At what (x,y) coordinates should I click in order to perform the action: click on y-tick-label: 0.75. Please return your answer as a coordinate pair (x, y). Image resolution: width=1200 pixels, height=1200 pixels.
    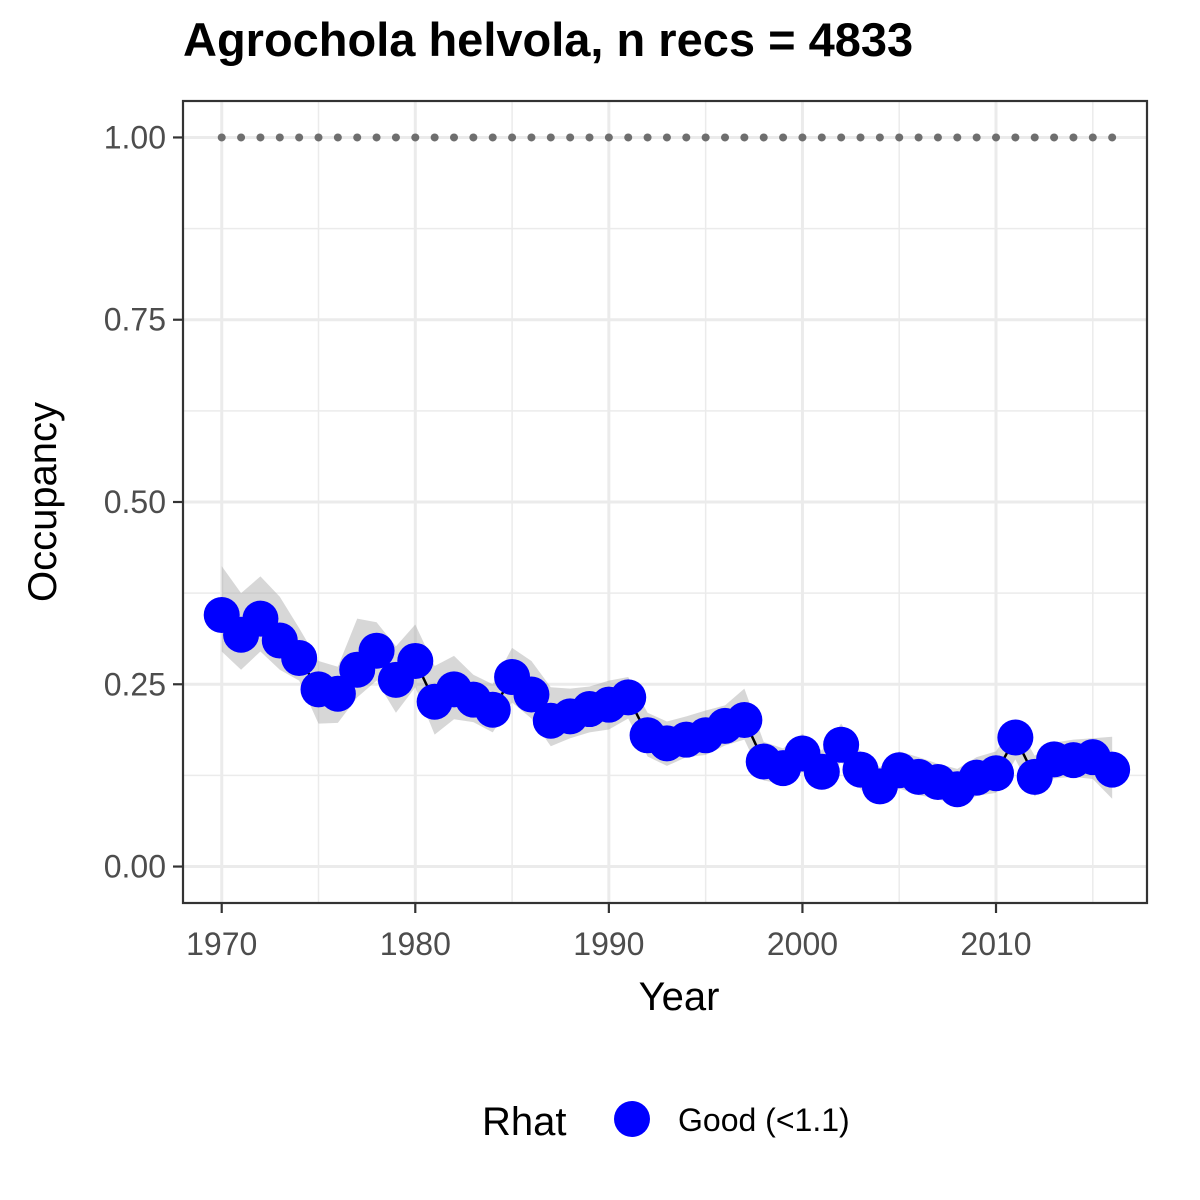
    Looking at the image, I should click on (135, 320).